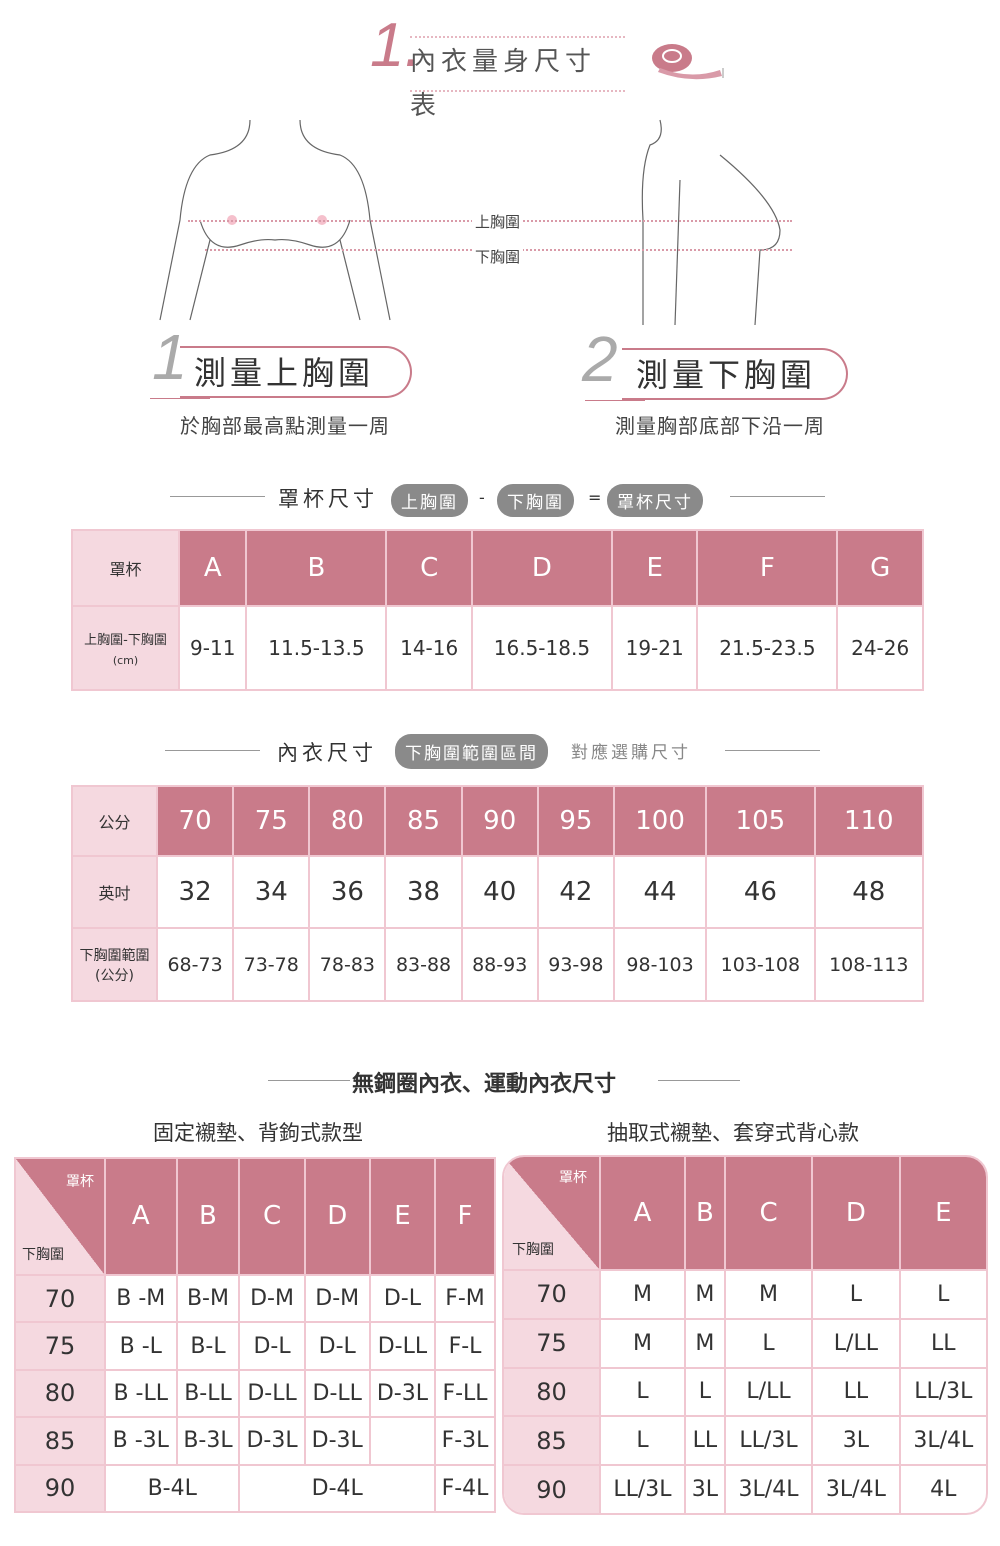 The width and height of the screenshot is (1000, 1546). Describe the element at coordinates (195, 821) in the screenshot. I see `cm-cell: 70` at that location.